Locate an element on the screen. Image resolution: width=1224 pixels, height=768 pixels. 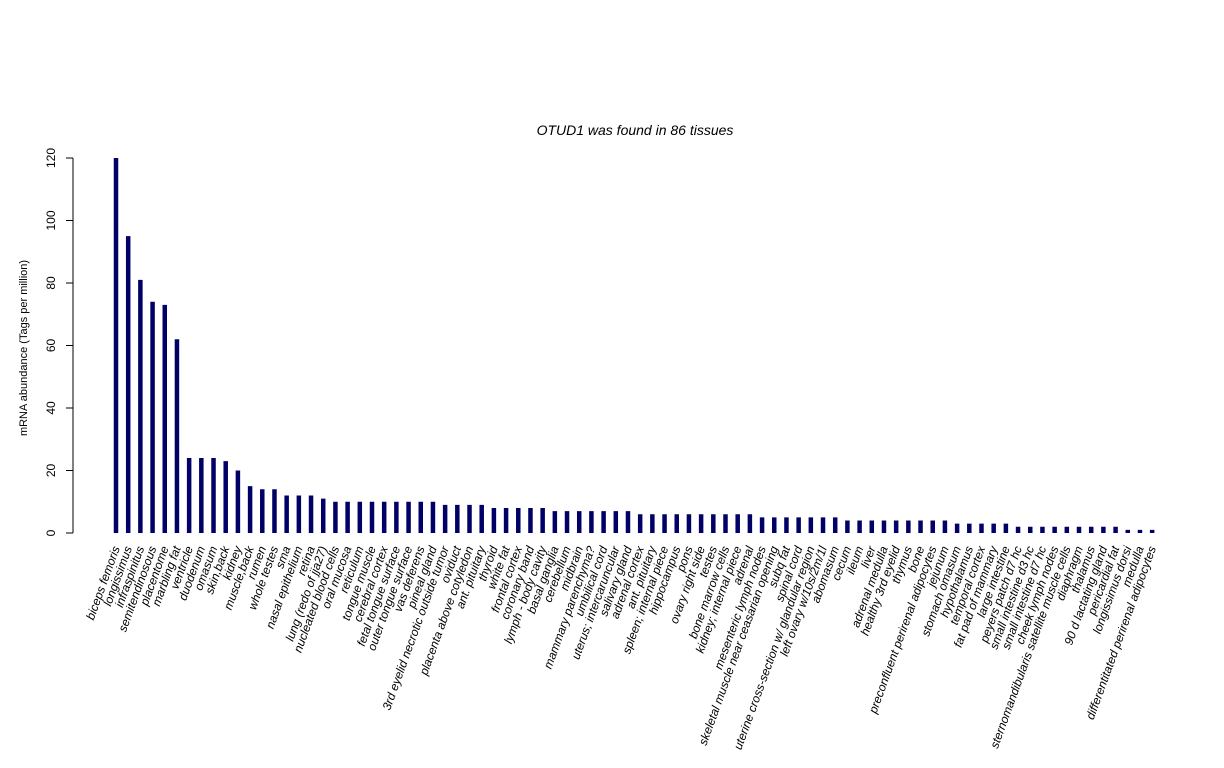
y-tick-label: 0 is located at coordinates (51, 532).